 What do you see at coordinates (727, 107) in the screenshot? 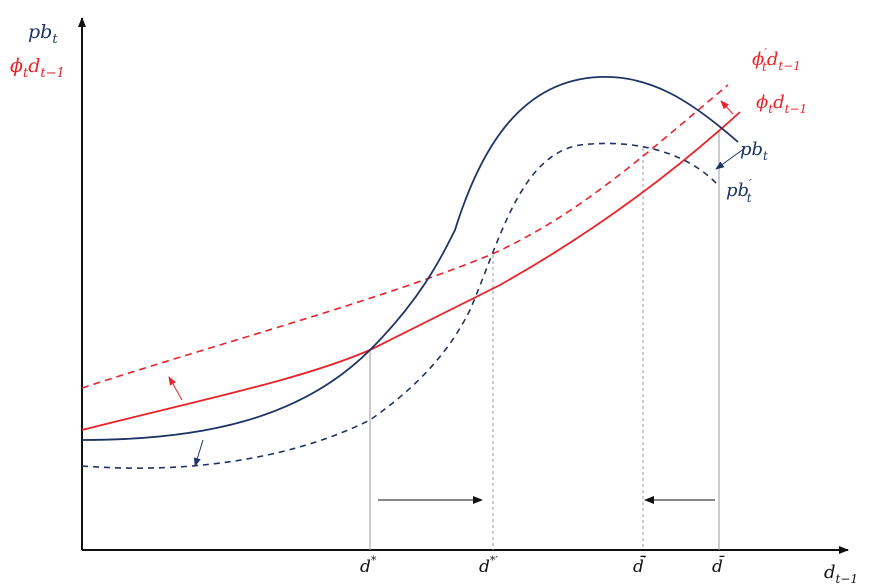
I see `shift-arrow-red-right` at bounding box center [727, 107].